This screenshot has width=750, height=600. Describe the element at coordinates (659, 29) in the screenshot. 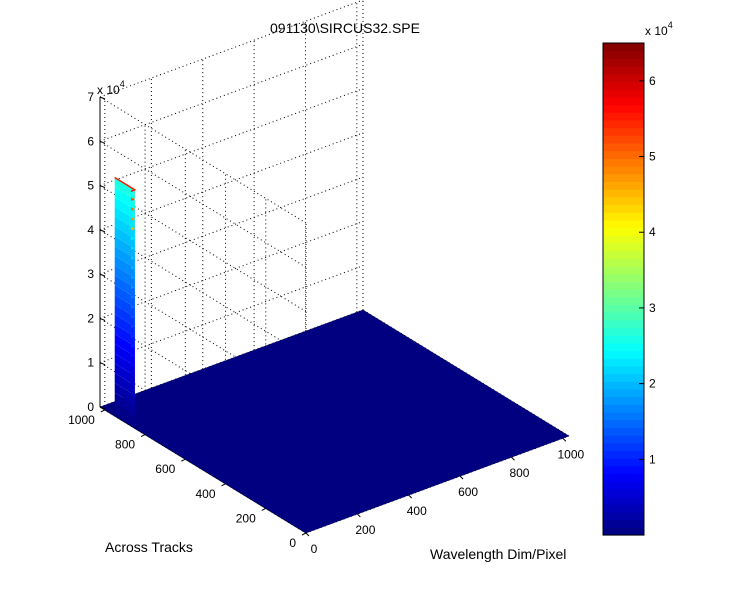

I see `colorbar-multiplier: x 104` at that location.